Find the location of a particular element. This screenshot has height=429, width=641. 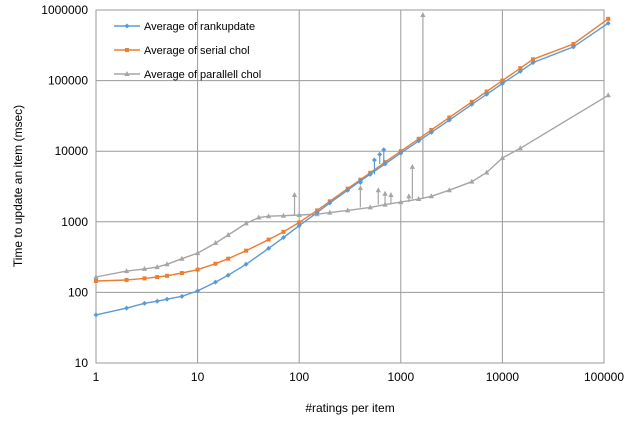

x-tick-label: 1 is located at coordinates (96, 377).